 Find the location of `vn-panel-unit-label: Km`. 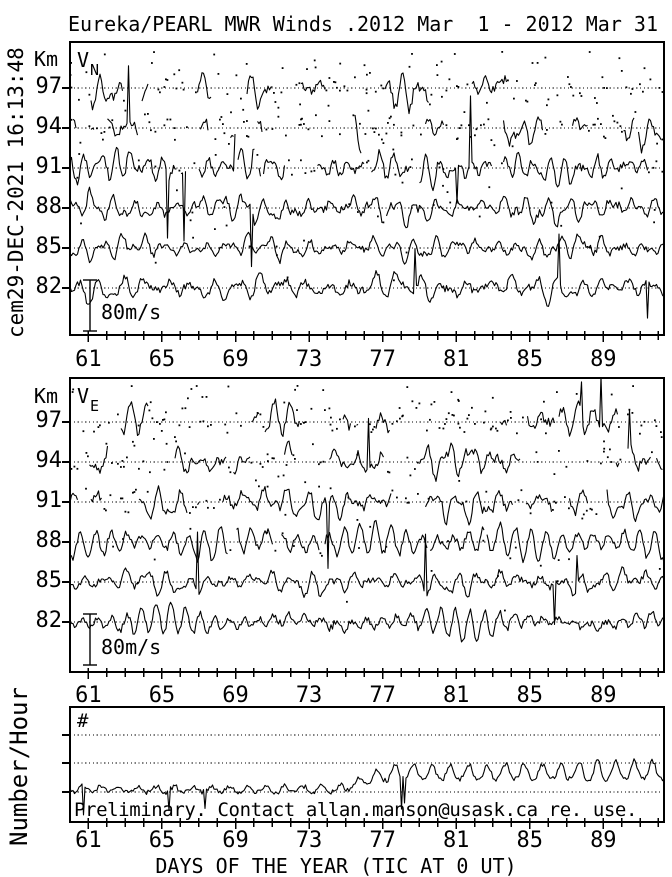

vn-panel-unit-label: Km is located at coordinates (45, 59).